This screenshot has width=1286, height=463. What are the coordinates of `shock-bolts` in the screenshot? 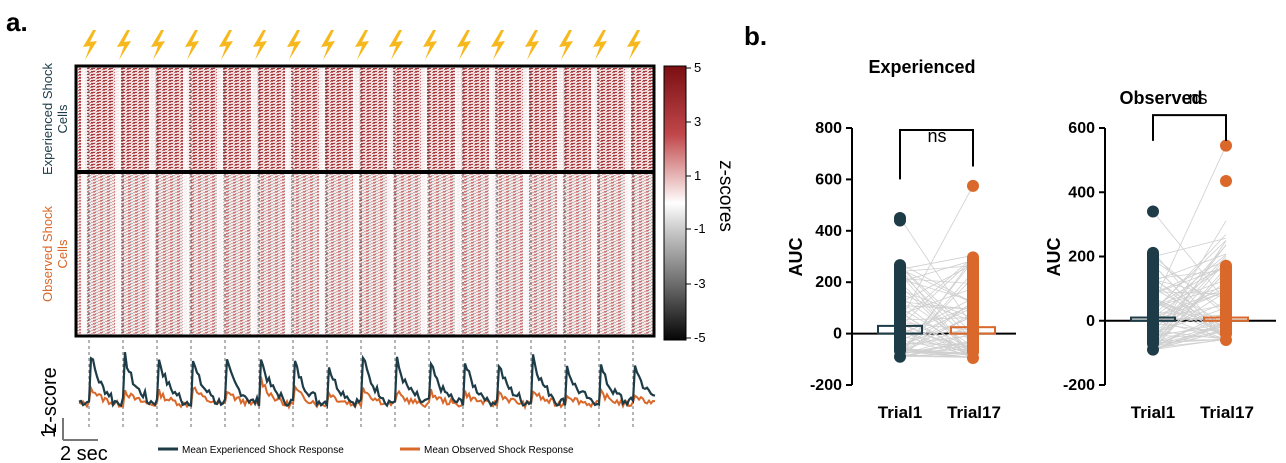 It's located at (362, 45).